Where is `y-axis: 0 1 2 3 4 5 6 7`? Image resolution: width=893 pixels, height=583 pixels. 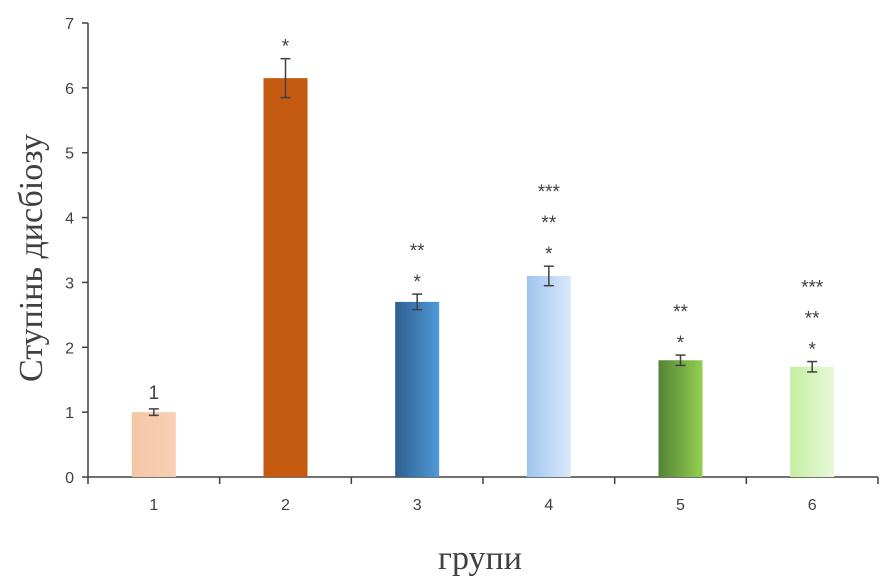
y-axis: 0 1 2 3 4 5 6 7 is located at coordinates (77, 251).